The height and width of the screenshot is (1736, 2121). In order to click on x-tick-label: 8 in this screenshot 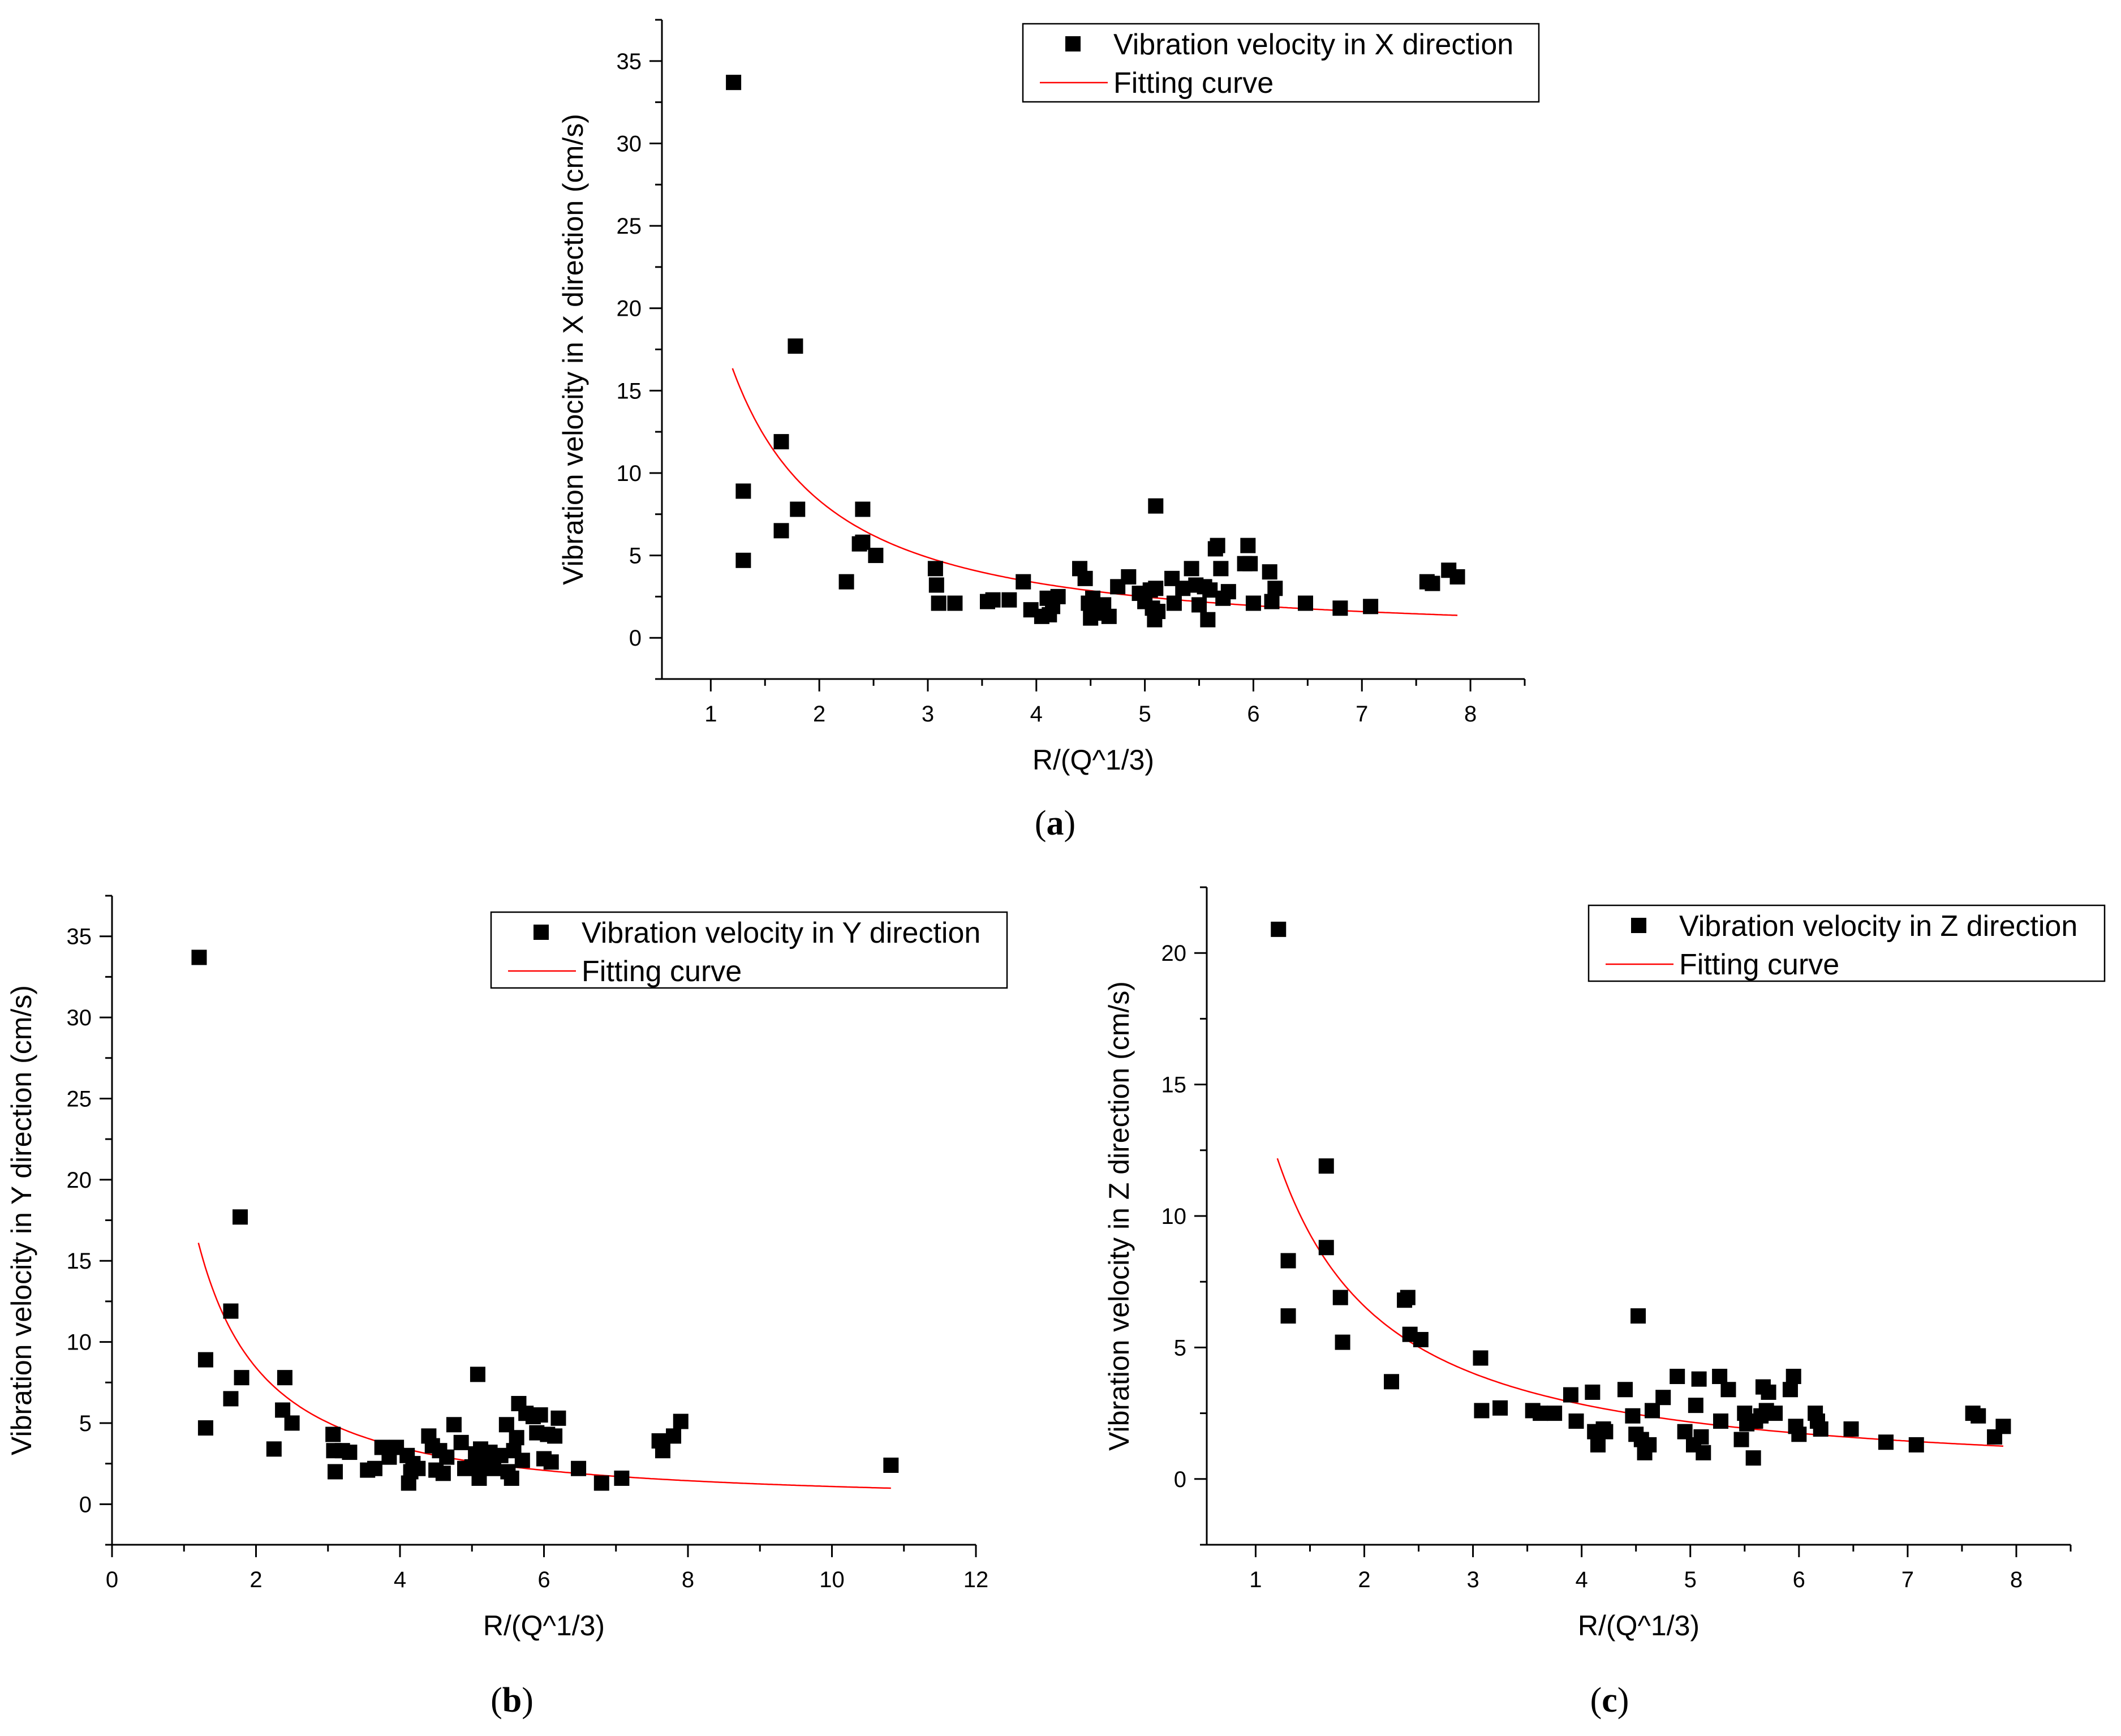, I will do `click(2016, 1579)`.